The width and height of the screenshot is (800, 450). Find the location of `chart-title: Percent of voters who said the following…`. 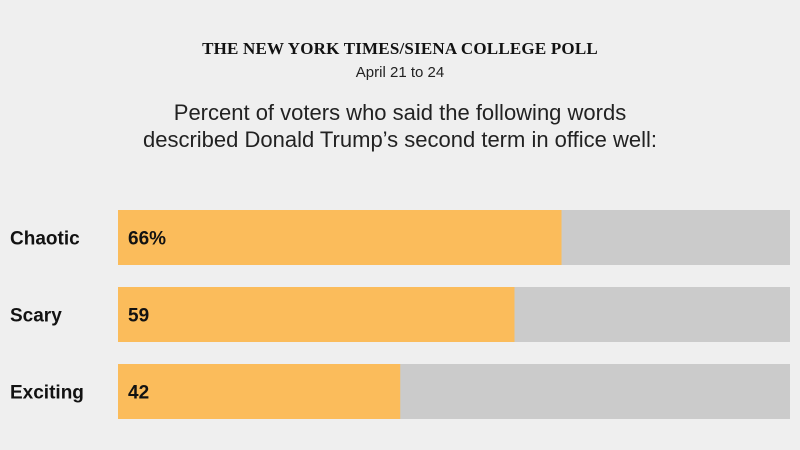

chart-title: Percent of voters who said the following… is located at coordinates (400, 126).